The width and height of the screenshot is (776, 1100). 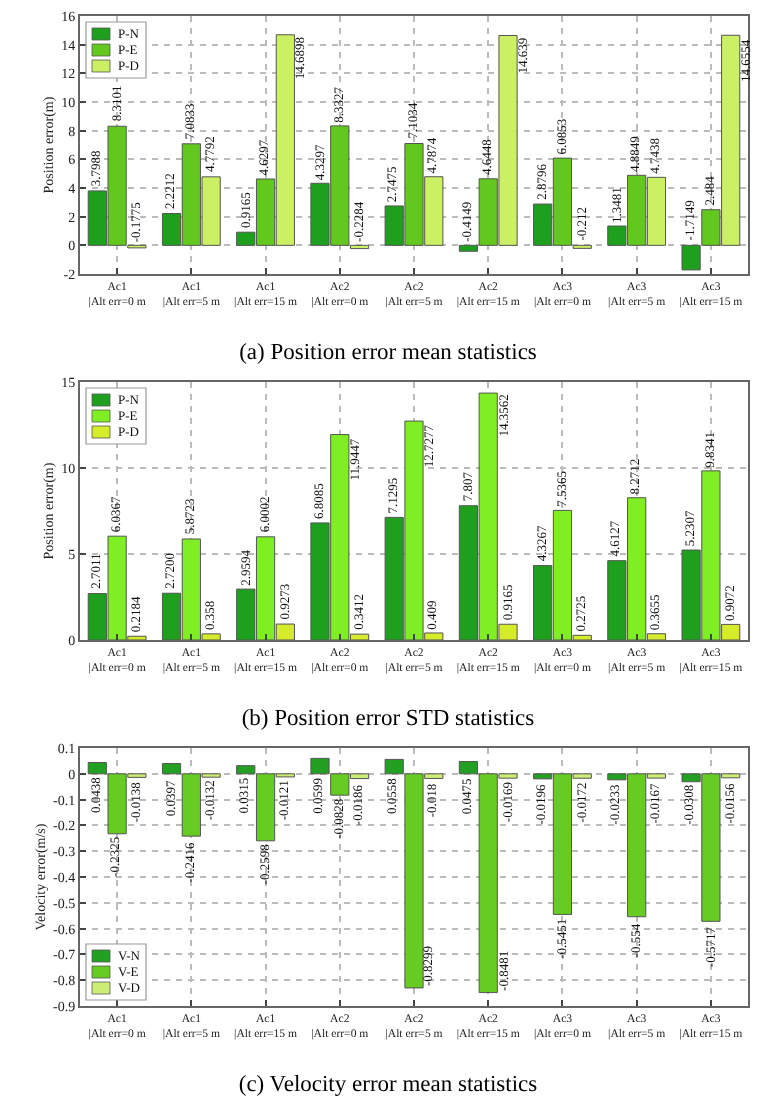 I want to click on text: (b) Position error STD statistics, so click(x=388, y=718).